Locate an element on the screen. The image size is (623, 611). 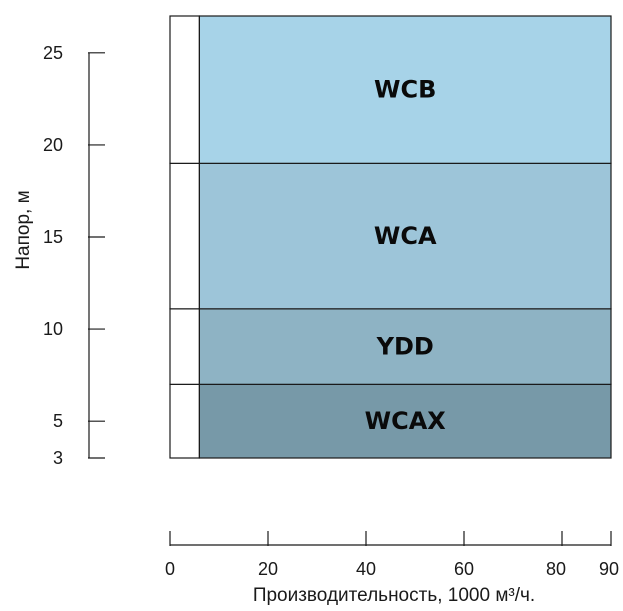
y-axis-label: Напор, м is located at coordinates (23, 229).